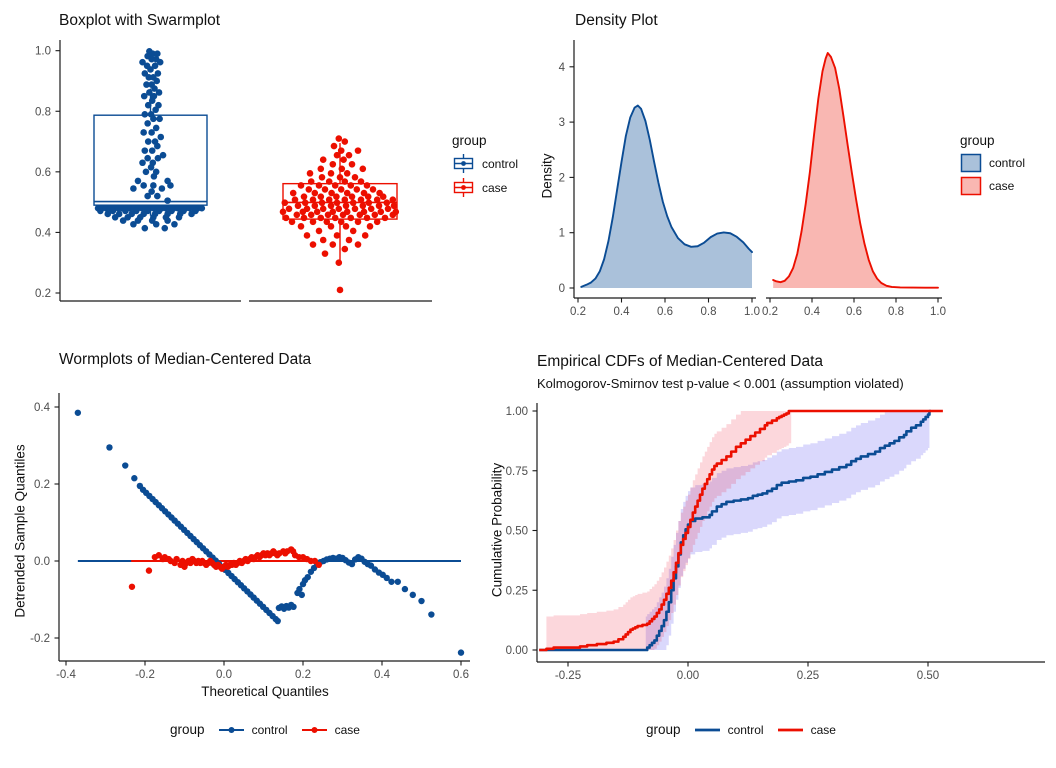  What do you see at coordinates (562, 68) in the screenshot?
I see `svg-text: 4` at bounding box center [562, 68].